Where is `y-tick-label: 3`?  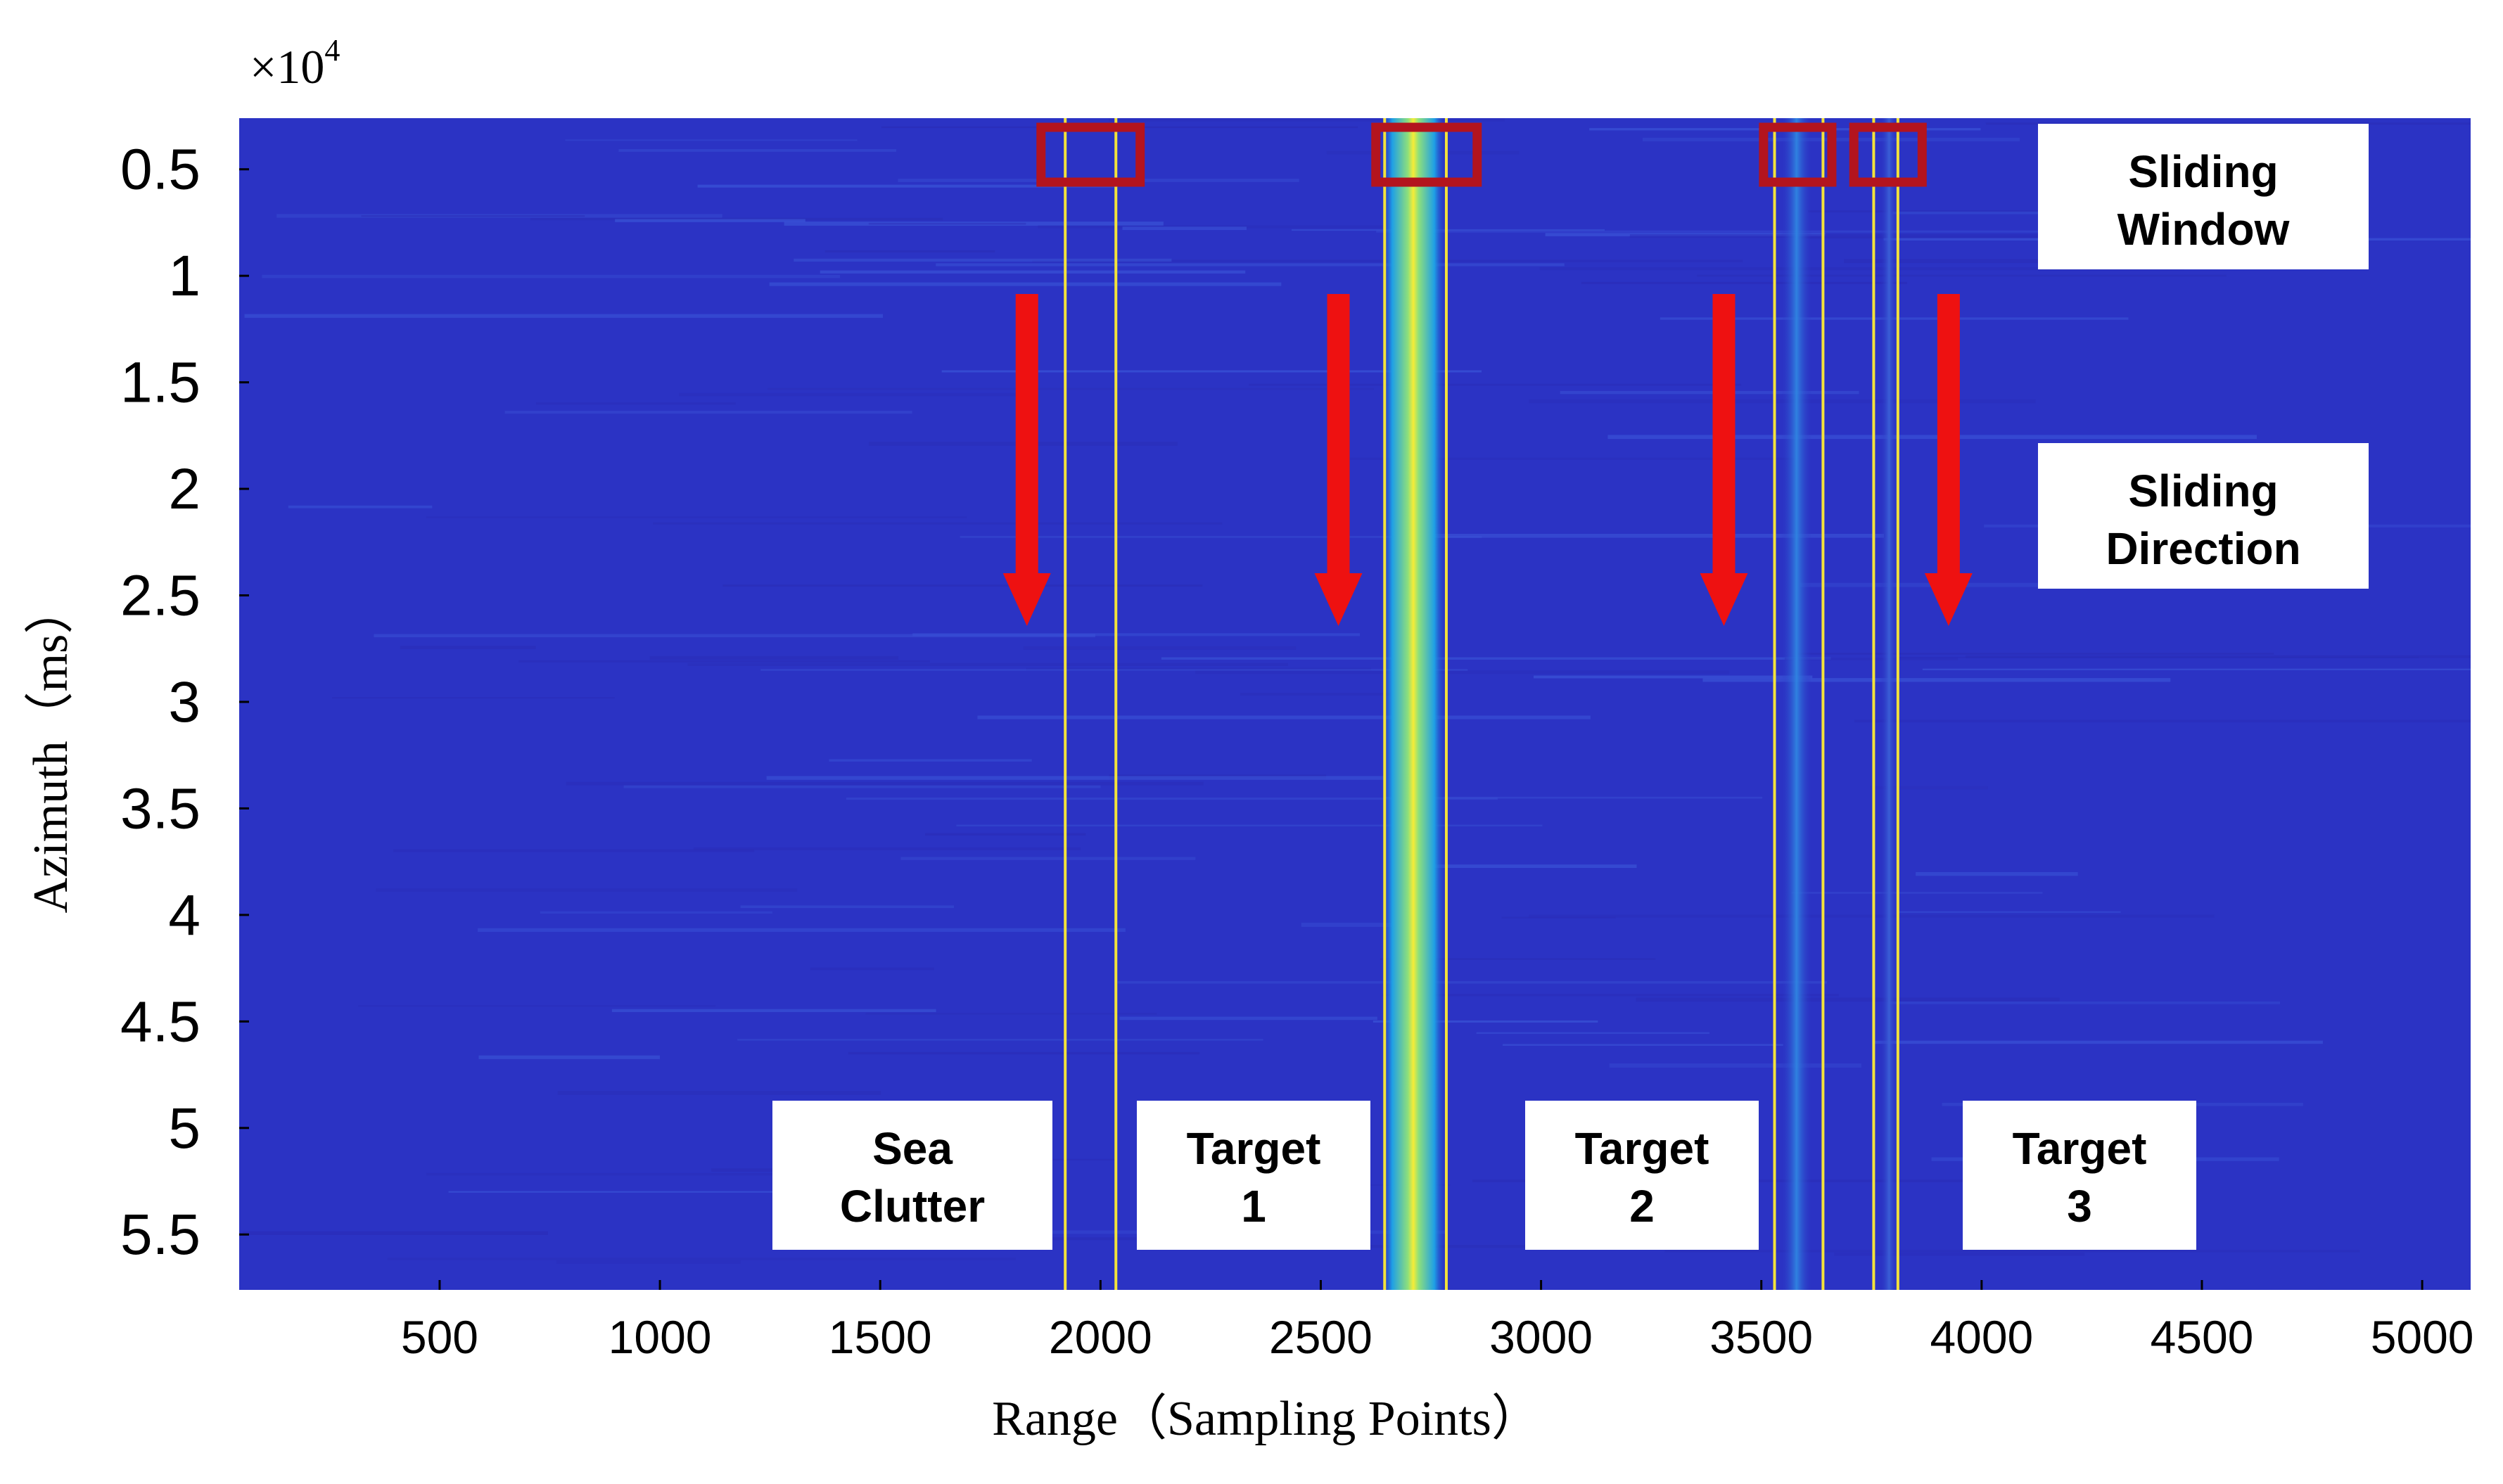
y-tick-label: 3 is located at coordinates (184, 702).